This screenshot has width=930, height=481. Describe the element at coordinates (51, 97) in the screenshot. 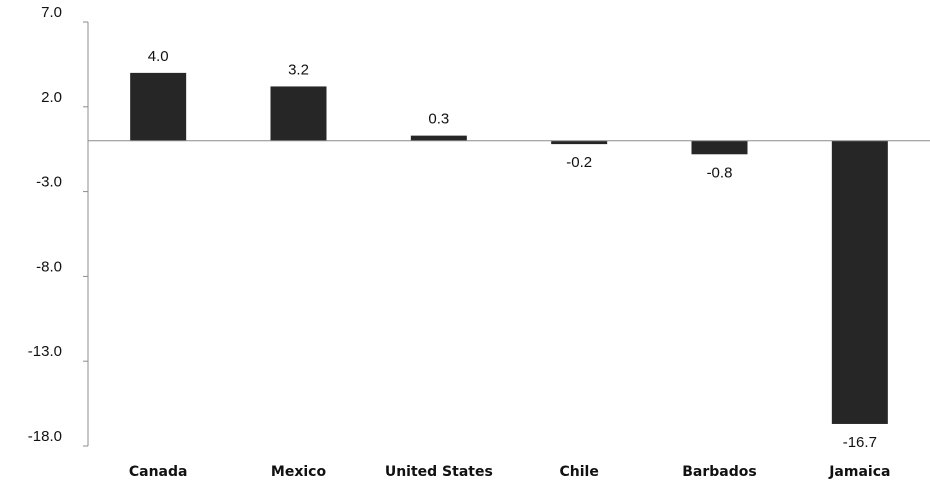

I see `y-tick-label: 2.0` at that location.